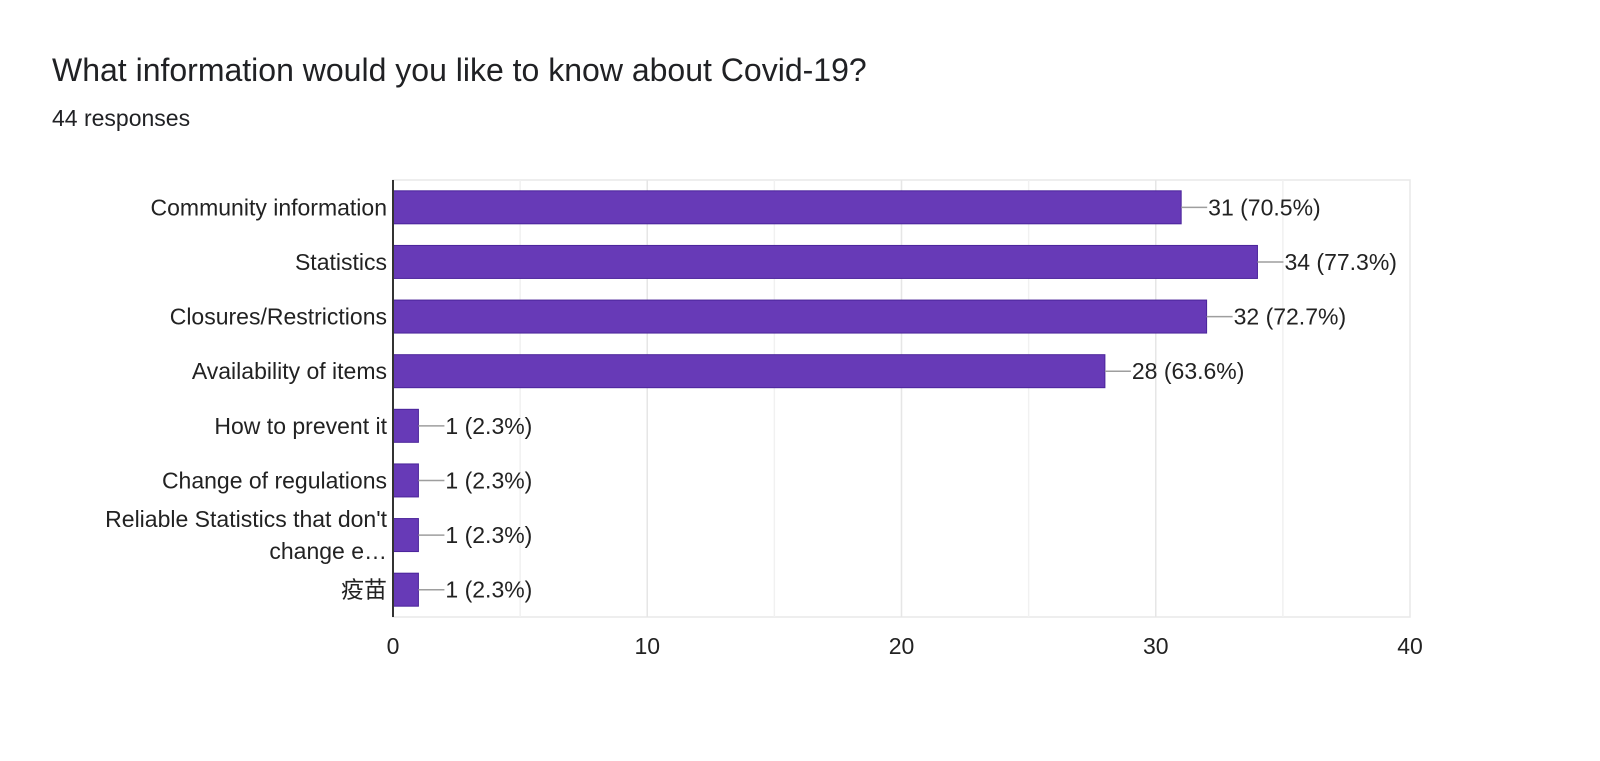  What do you see at coordinates (364, 590) in the screenshot?
I see `category-label: 疫苗` at bounding box center [364, 590].